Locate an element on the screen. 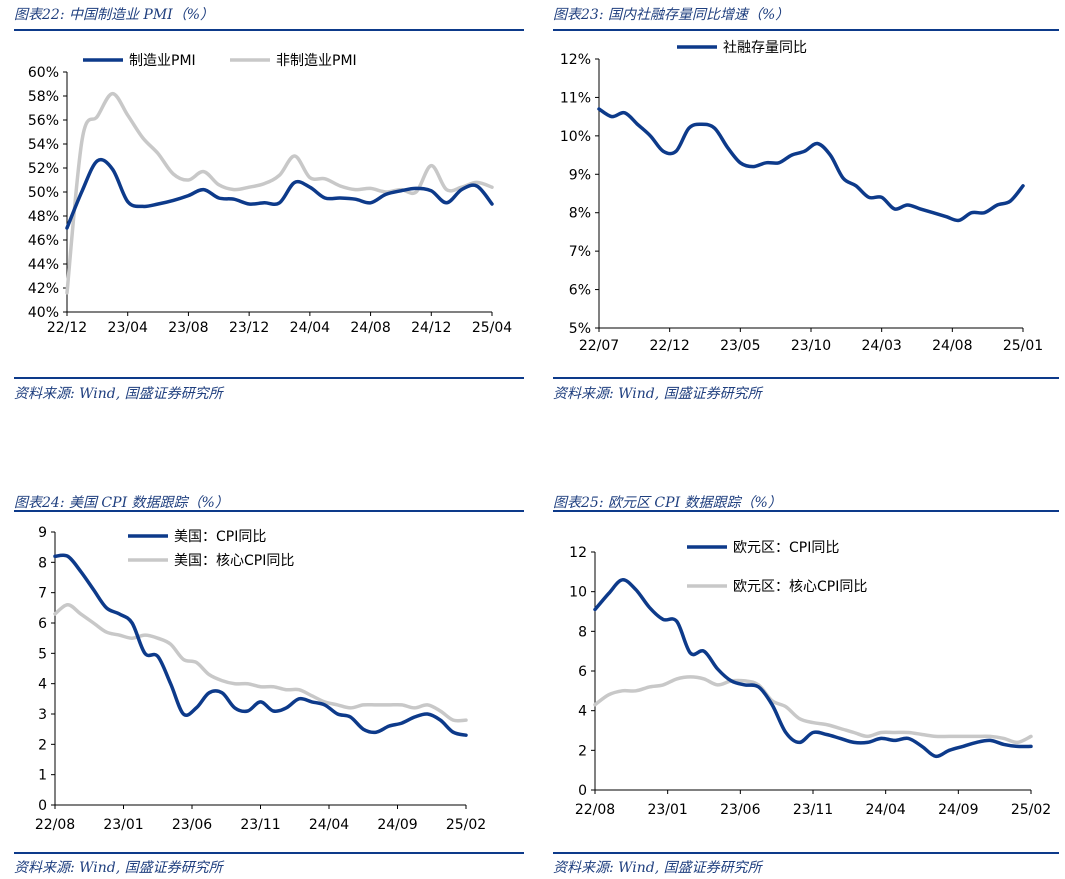  chart-title: 图表22: 中国制造业 PMI（%） is located at coordinates (114, 15).